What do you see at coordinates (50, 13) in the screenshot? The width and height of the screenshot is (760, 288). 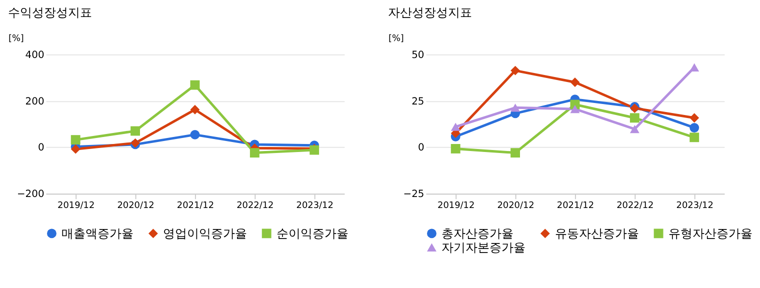 I see `chart-title: 수익성장성지표` at bounding box center [50, 13].